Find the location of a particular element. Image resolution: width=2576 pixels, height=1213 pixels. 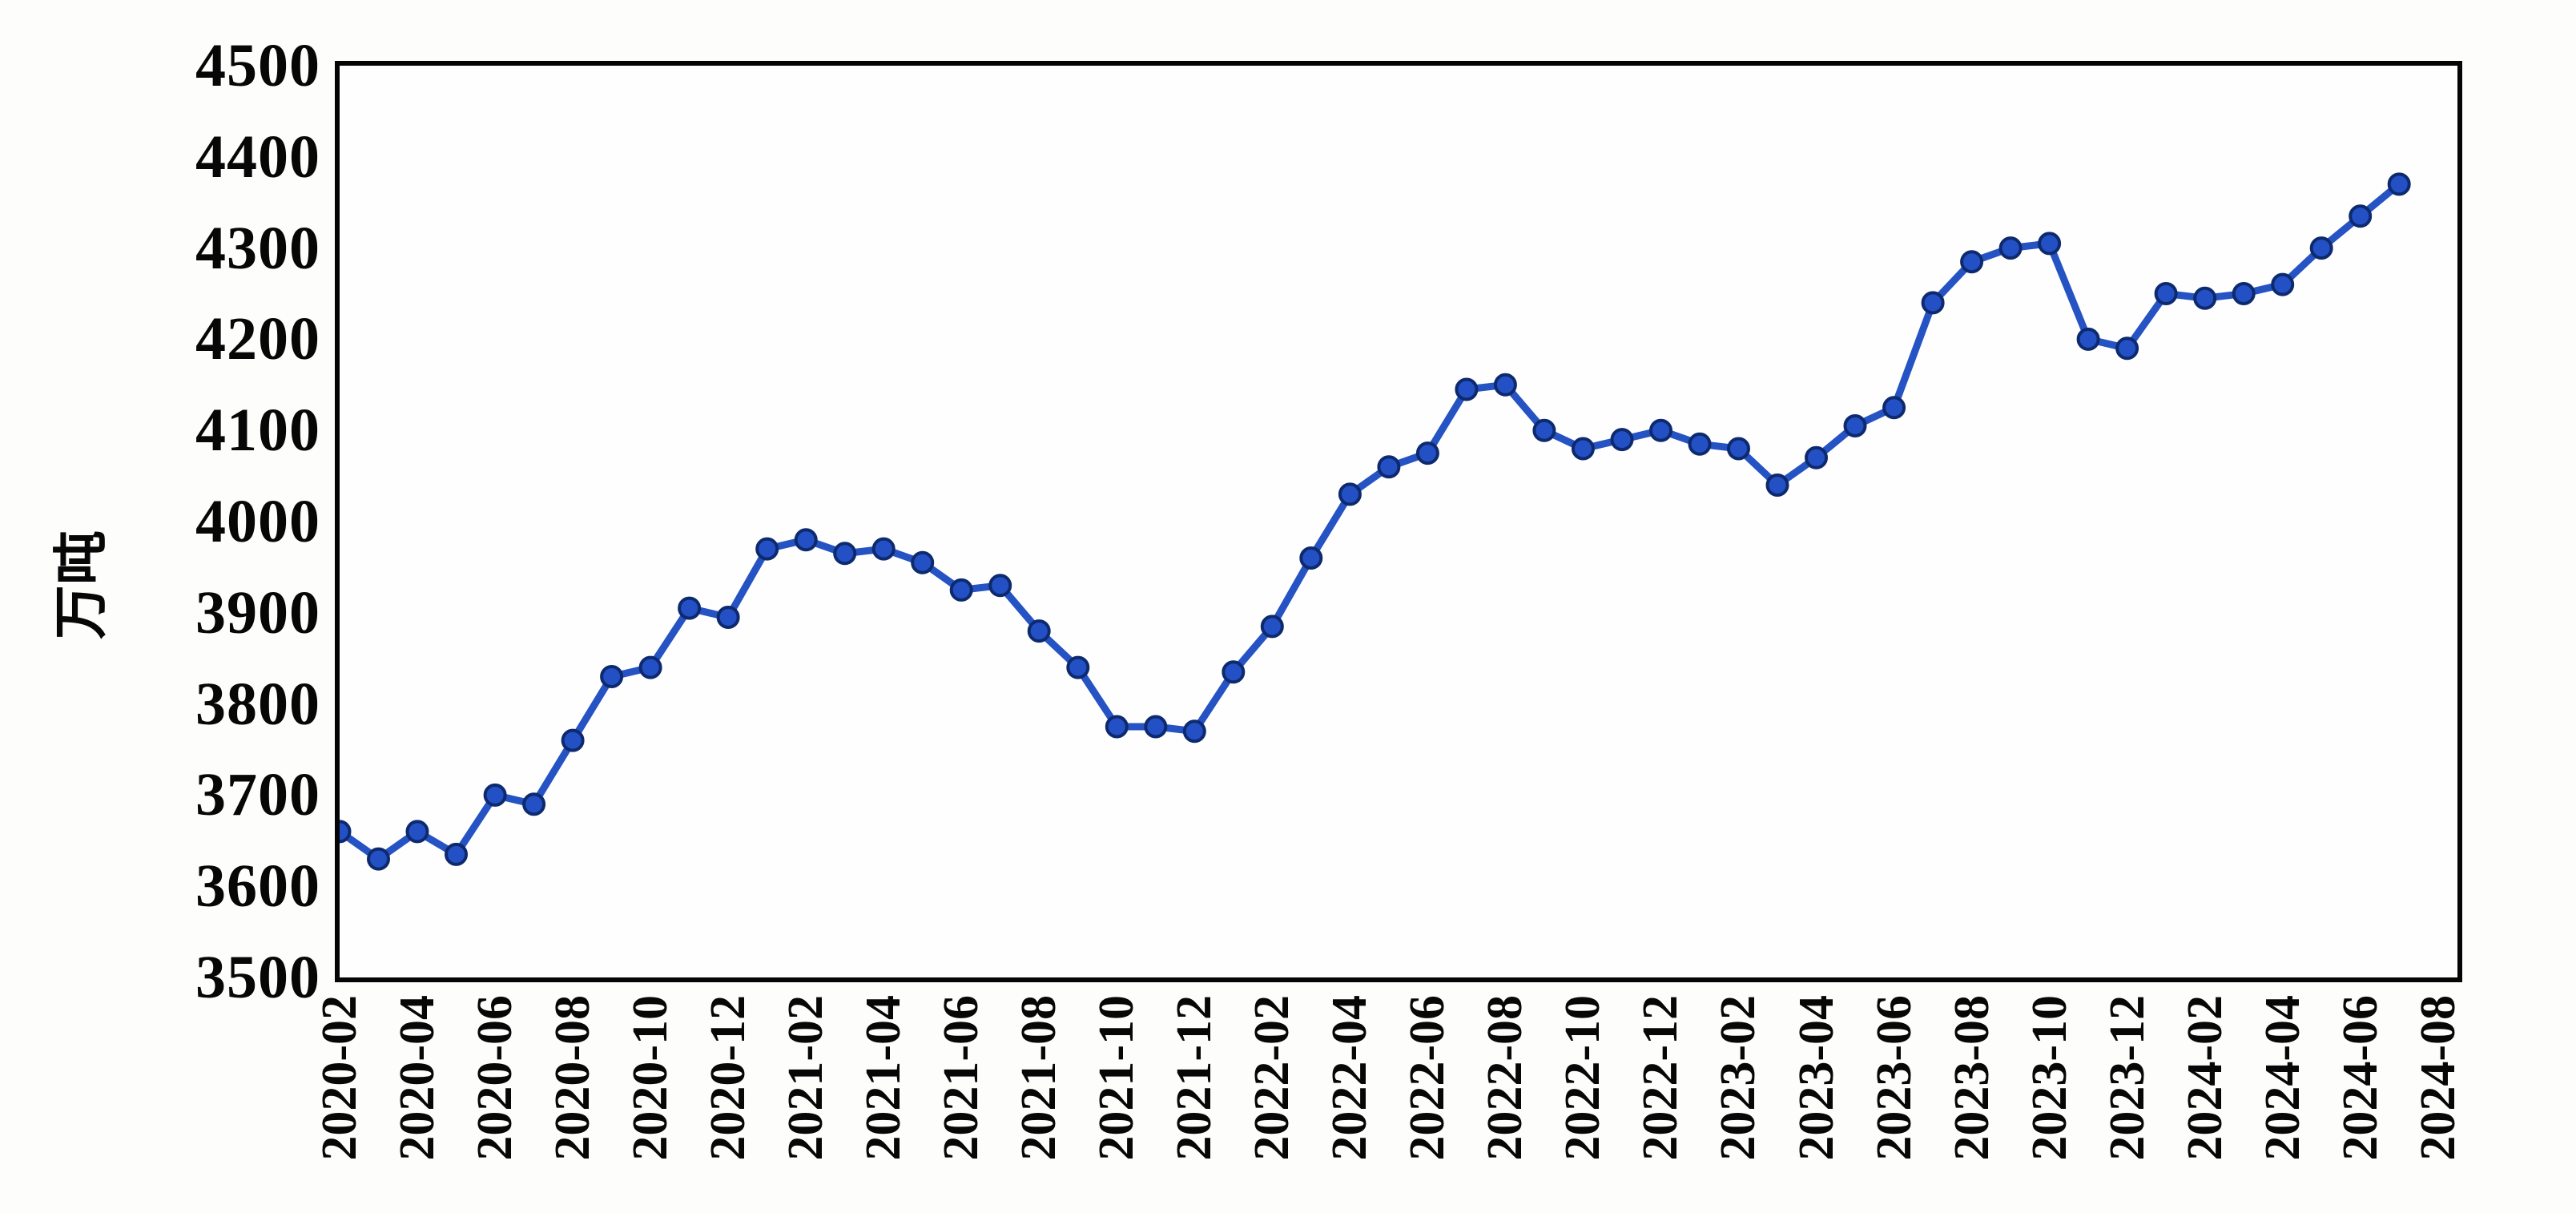

x-tick-label: 2022-08 is located at coordinates (1505, 1078).